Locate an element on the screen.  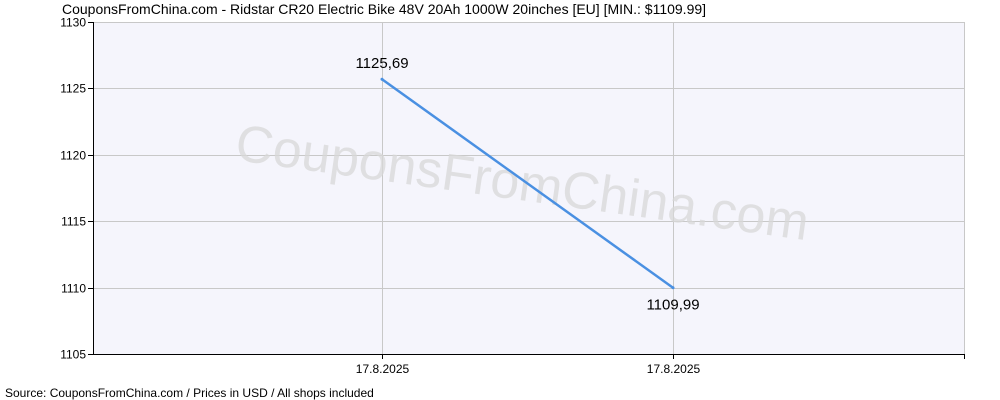
data-label: 1109,99 is located at coordinates (672, 305).